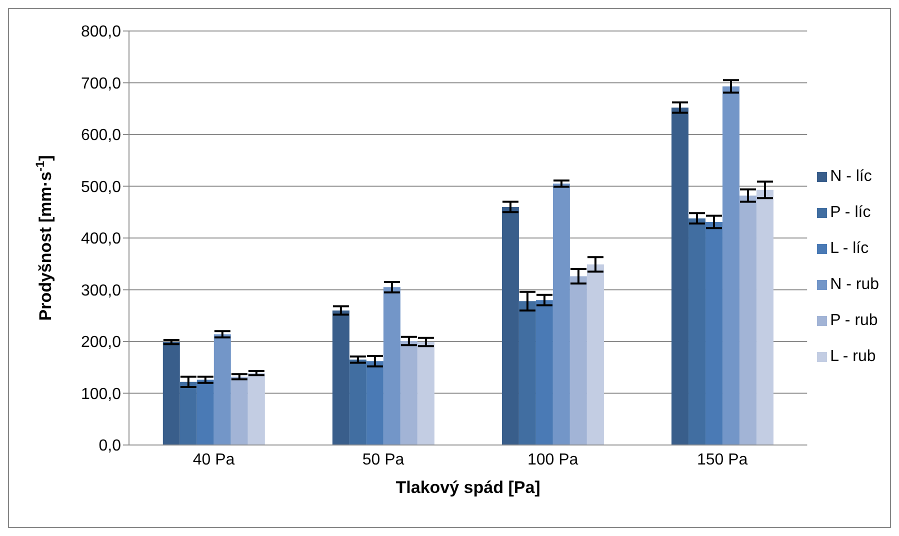  Describe the element at coordinates (722, 459) in the screenshot. I see `x-tick-label: 150 Pa` at that location.